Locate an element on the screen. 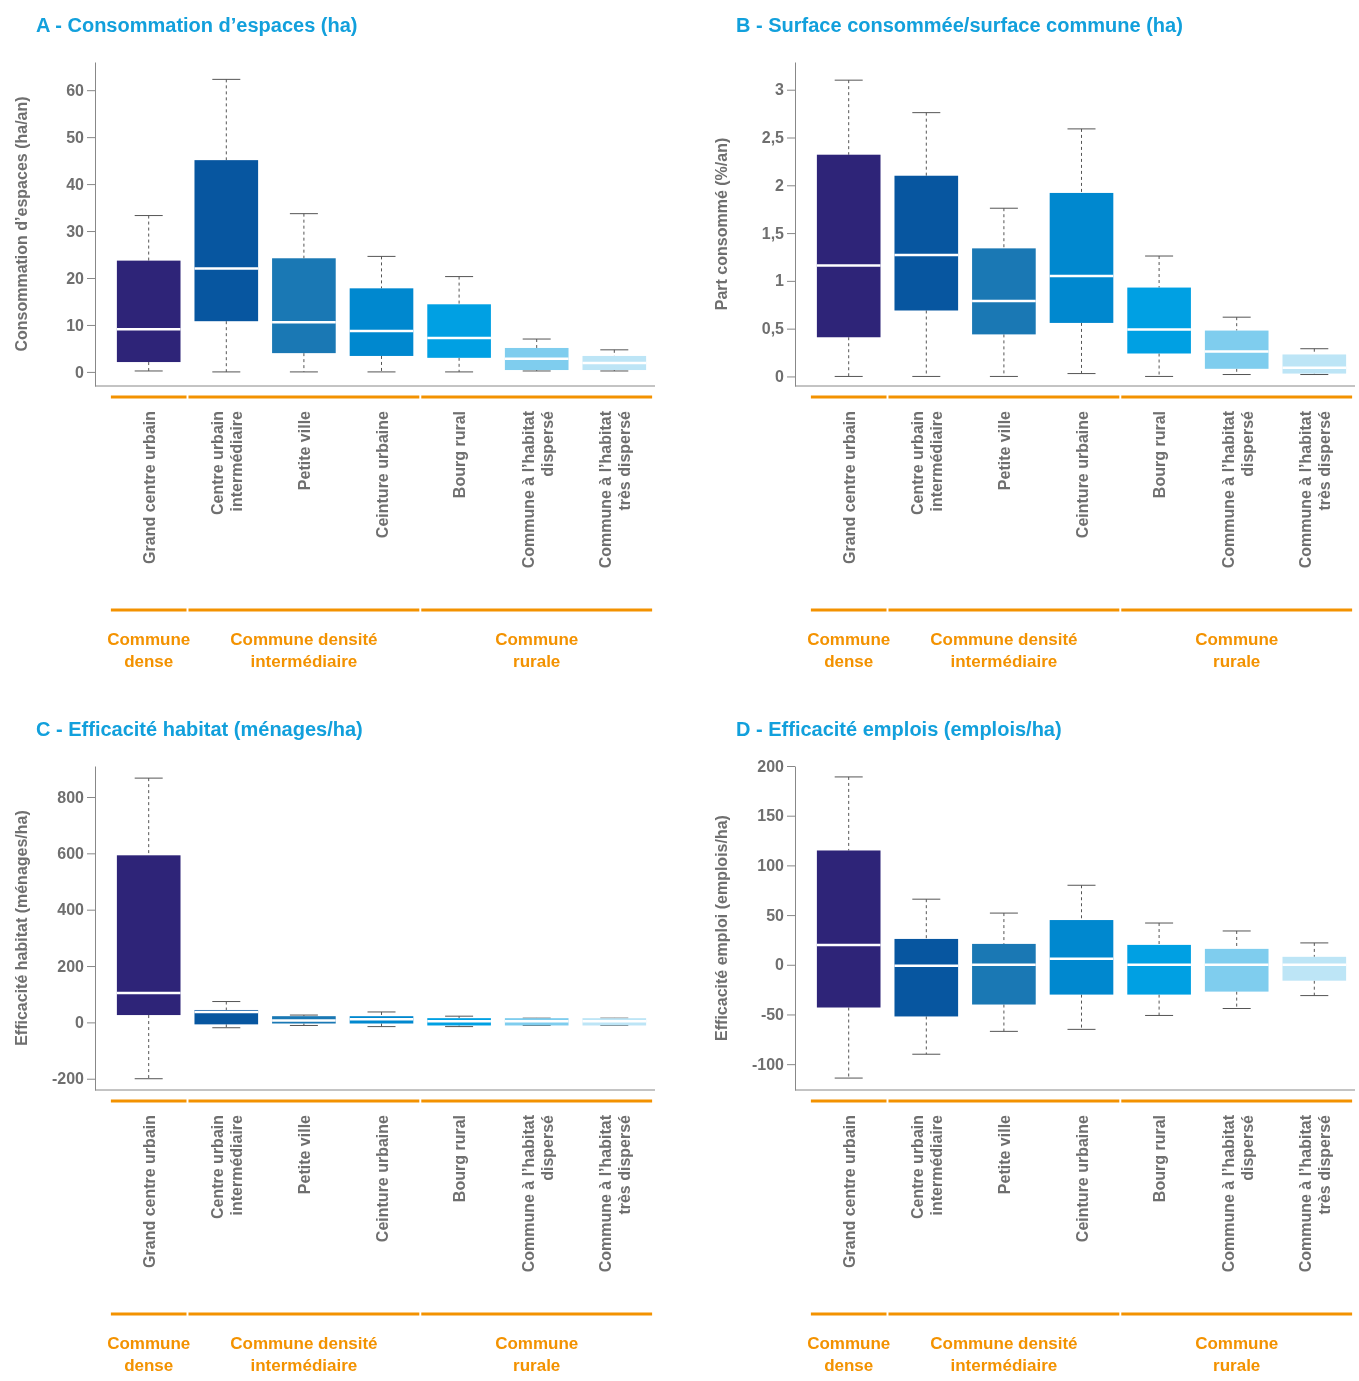  y-tick-label: 1 is located at coordinates (780, 281).